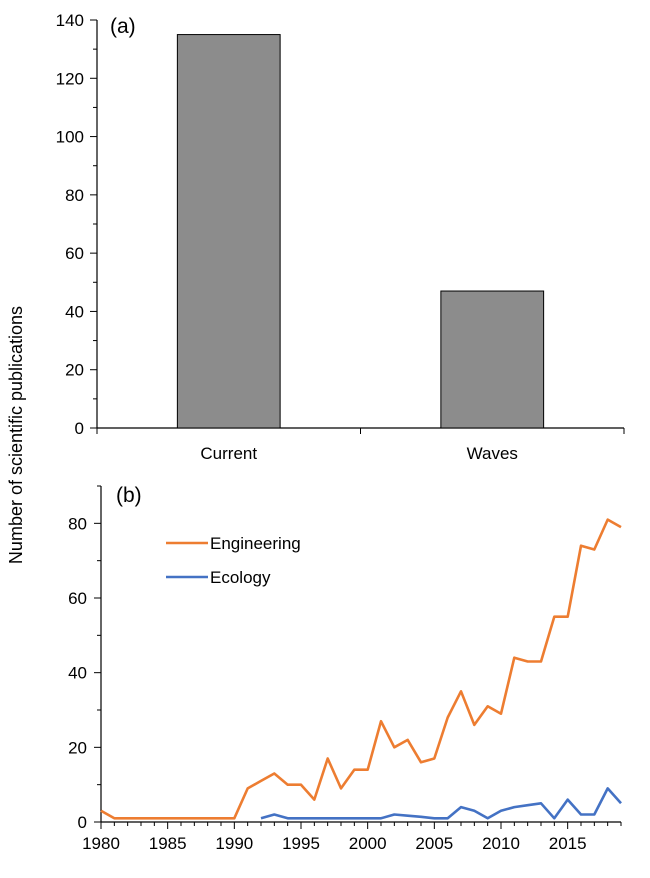  Describe the element at coordinates (77, 598) in the screenshot. I see `y-tick-label-b: 60` at that location.